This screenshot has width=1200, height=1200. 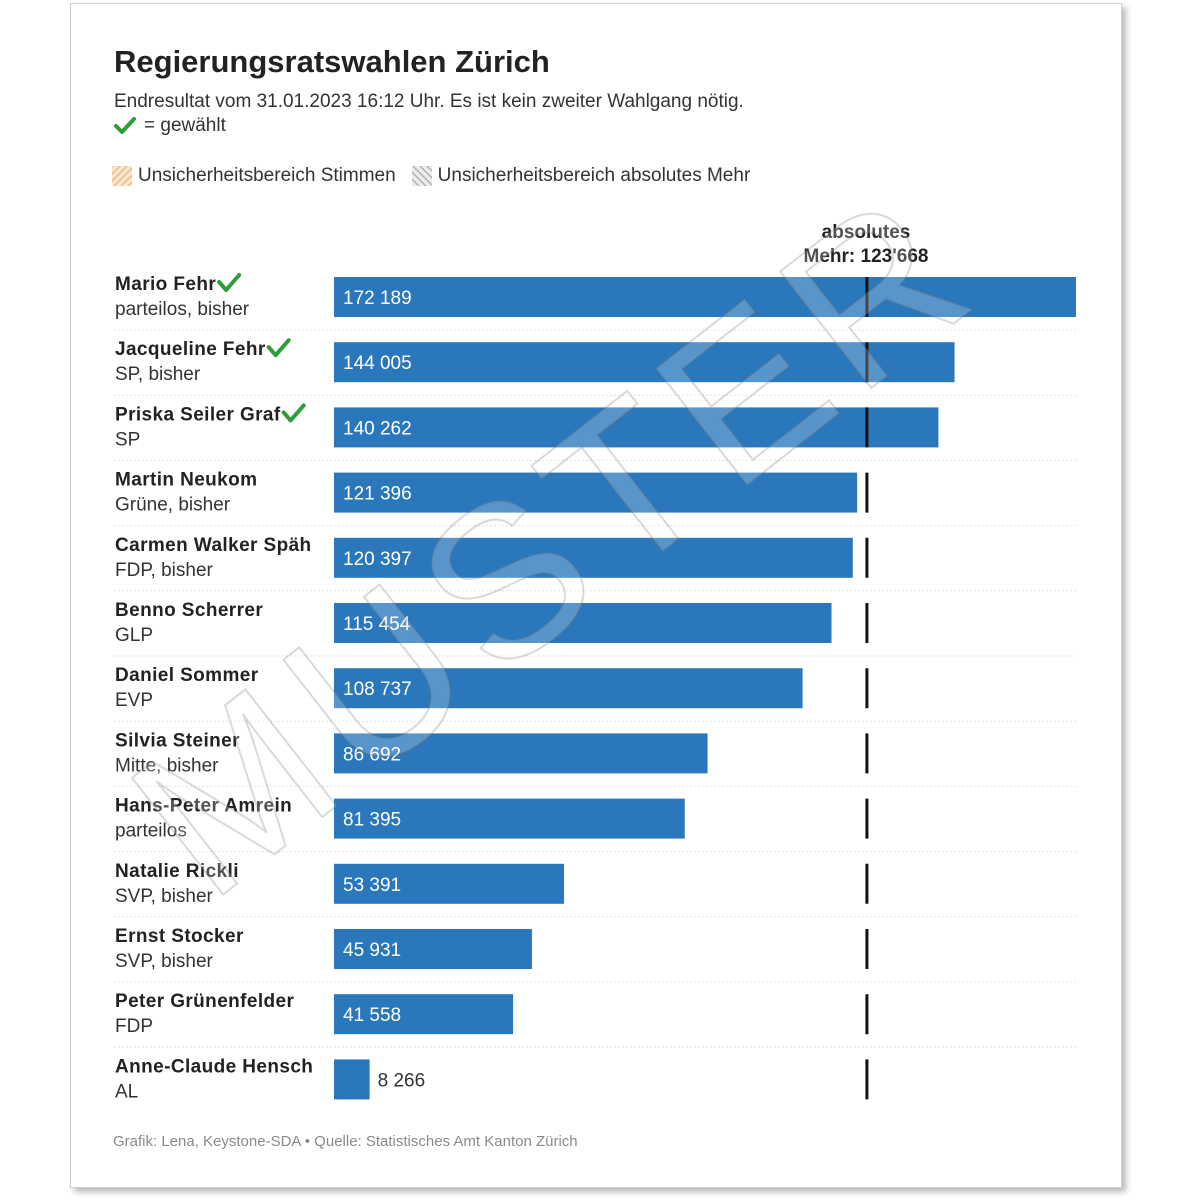 What do you see at coordinates (151, 831) in the screenshot?
I see `candidate-party: parteilos` at bounding box center [151, 831].